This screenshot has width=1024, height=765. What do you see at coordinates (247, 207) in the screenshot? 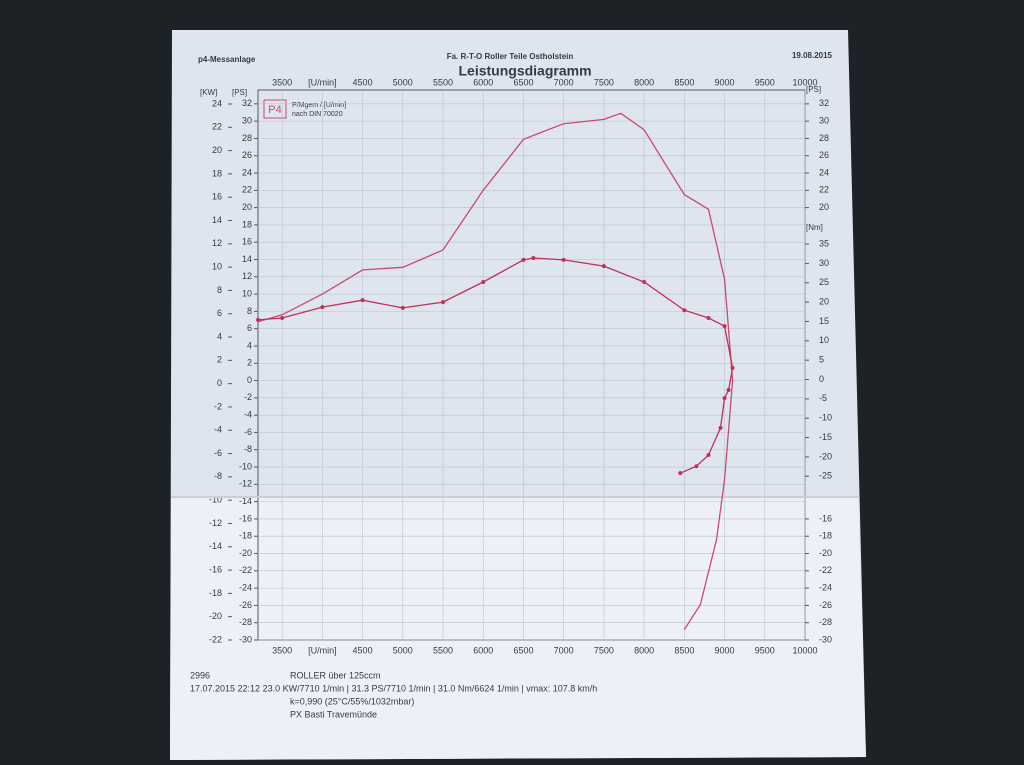
I see `y-tick-label: 20` at bounding box center [247, 207].